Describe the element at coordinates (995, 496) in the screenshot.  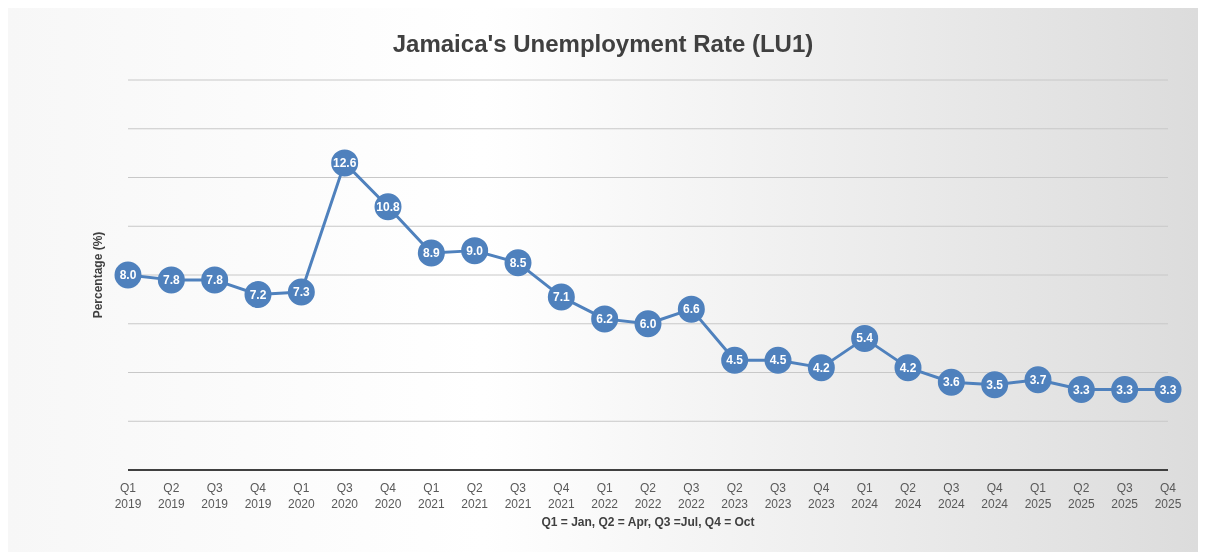
I see `x-tick-label: Q4 2024` at that location.